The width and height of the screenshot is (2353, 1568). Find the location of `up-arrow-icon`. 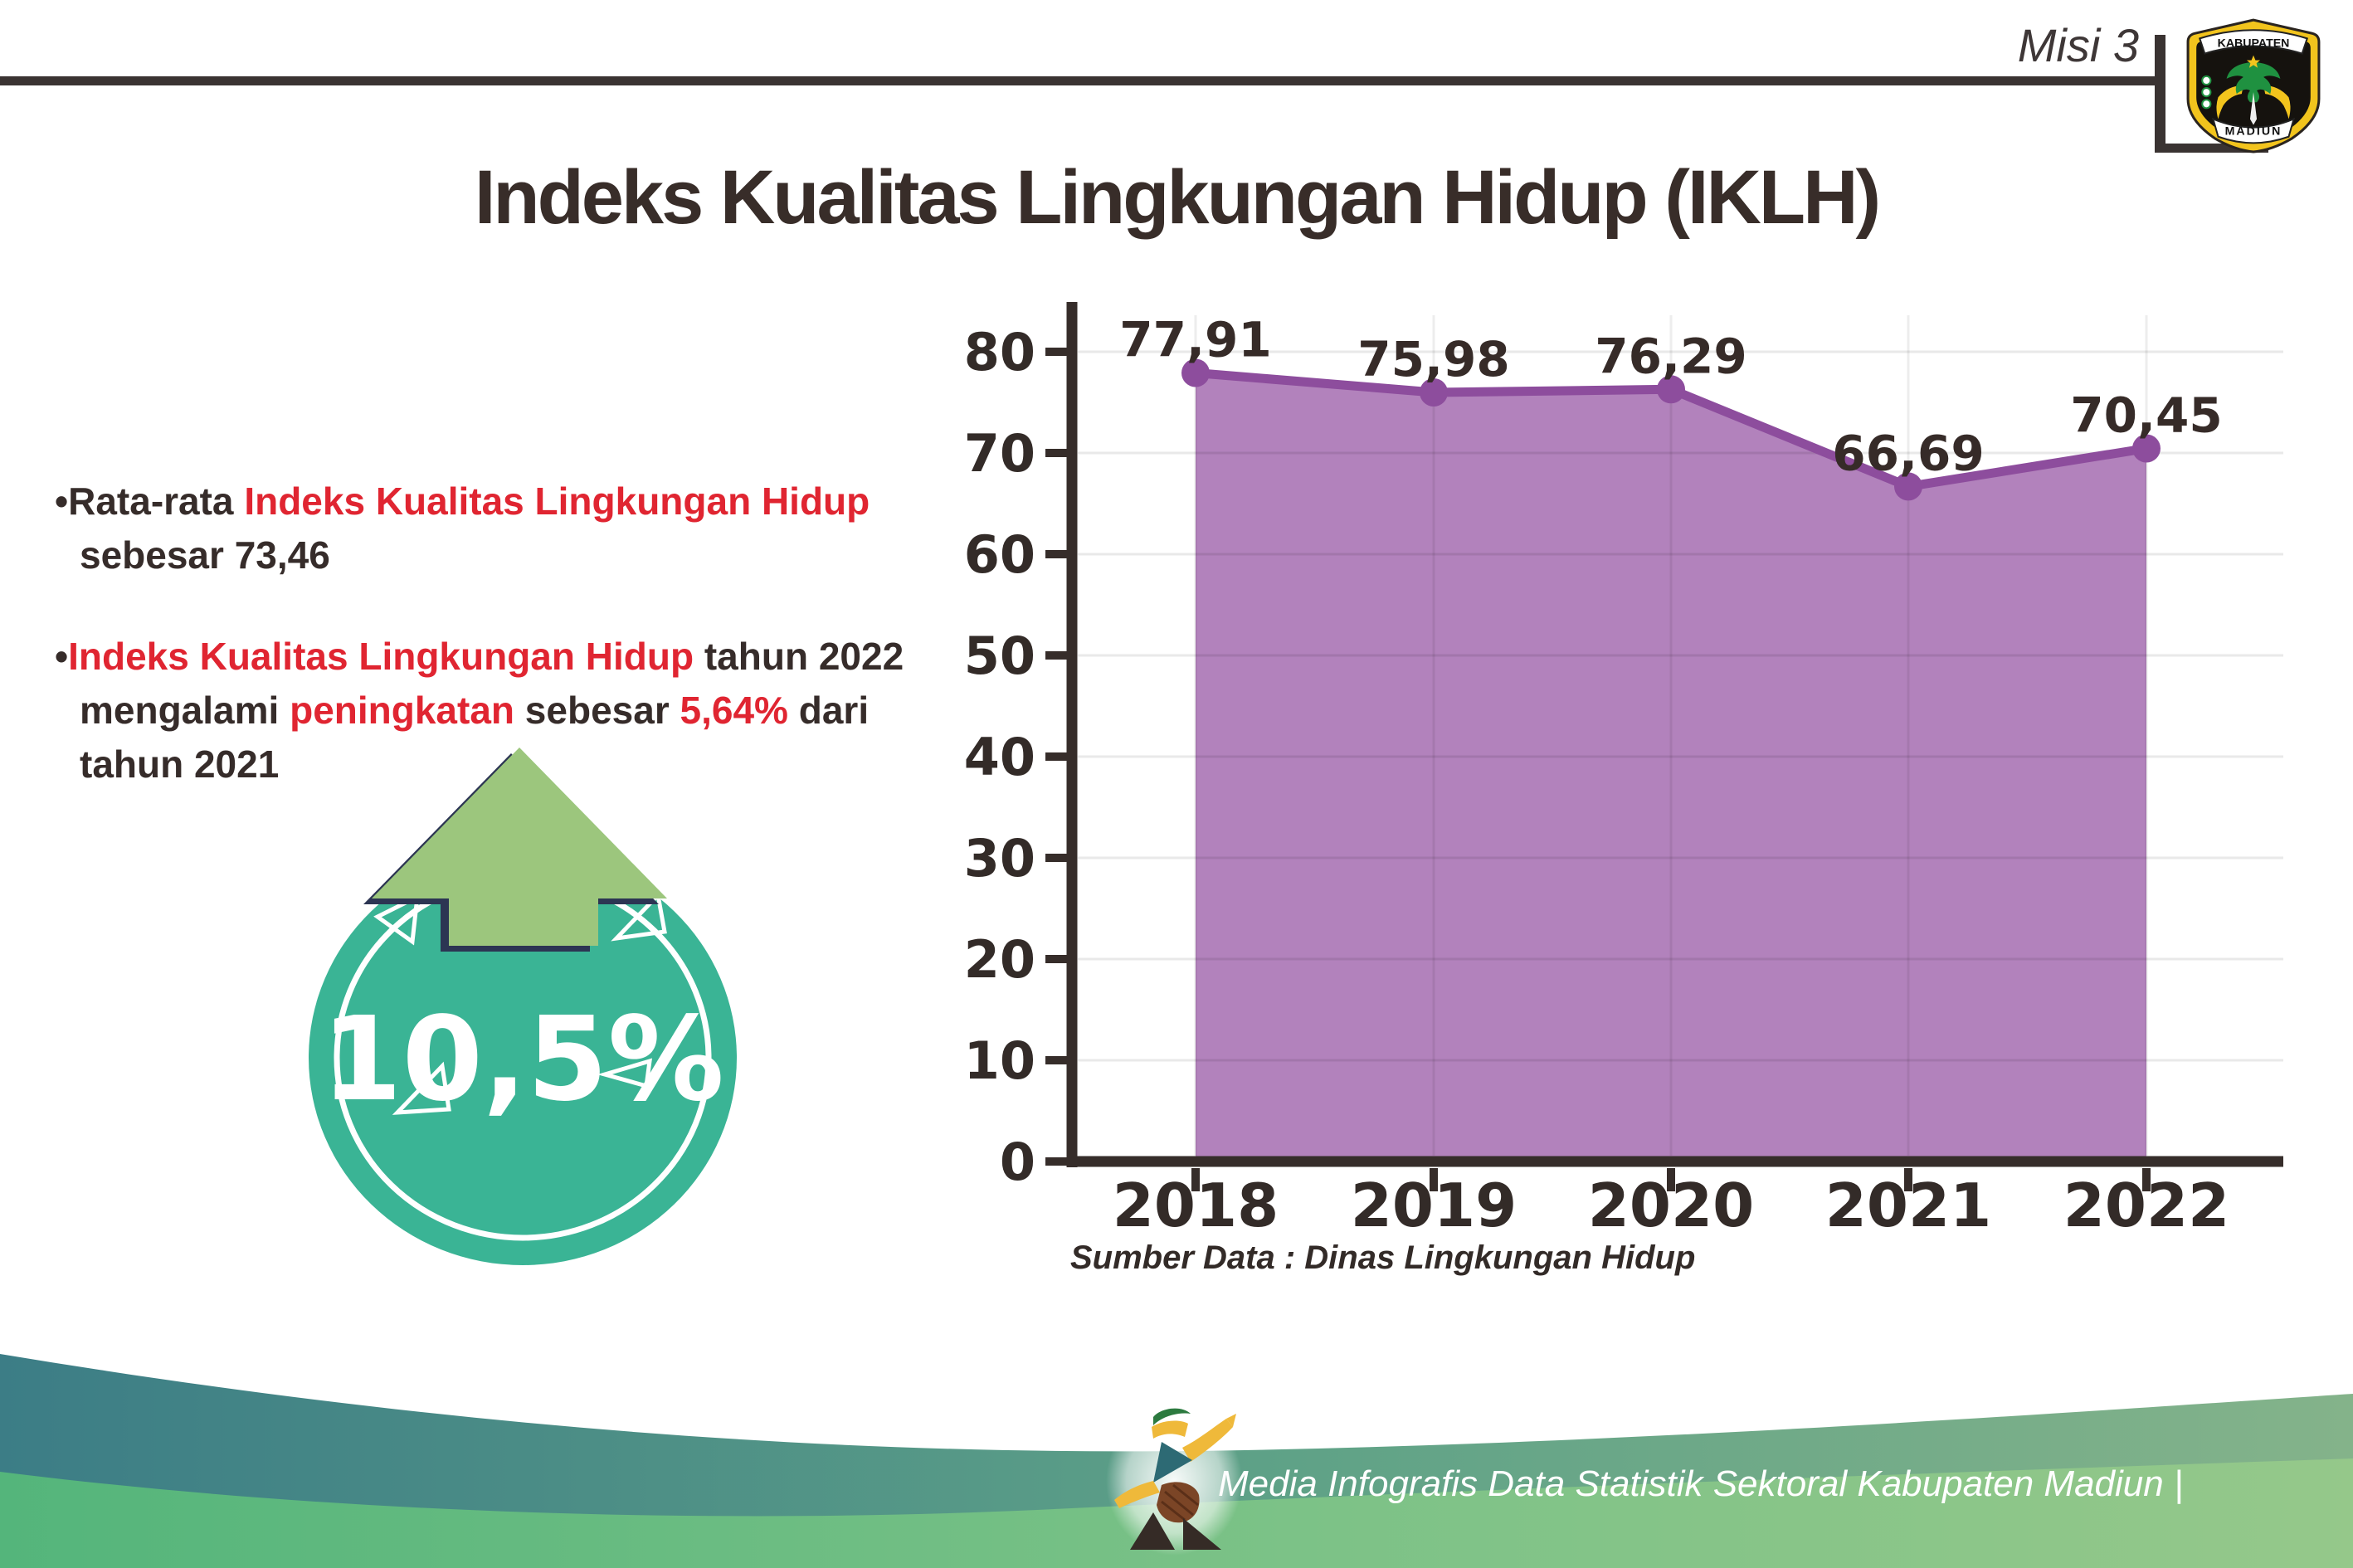

up-arrow-icon is located at coordinates (515, 849).